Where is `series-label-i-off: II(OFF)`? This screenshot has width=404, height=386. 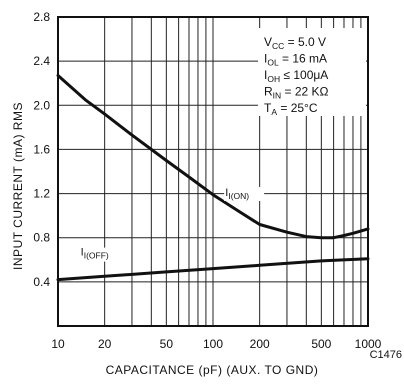 series-label-i-off: II(OFF) is located at coordinates (95, 253).